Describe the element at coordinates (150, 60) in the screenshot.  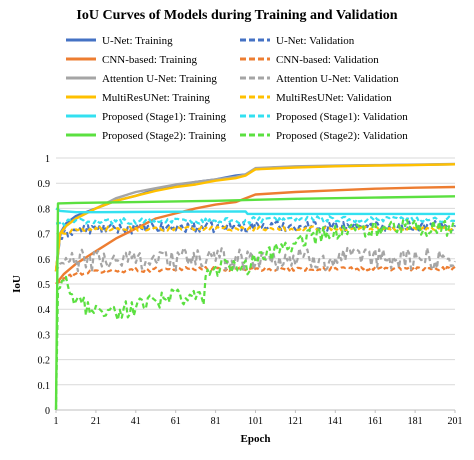
I see `legend-label: CNN-based: Training` at that location.